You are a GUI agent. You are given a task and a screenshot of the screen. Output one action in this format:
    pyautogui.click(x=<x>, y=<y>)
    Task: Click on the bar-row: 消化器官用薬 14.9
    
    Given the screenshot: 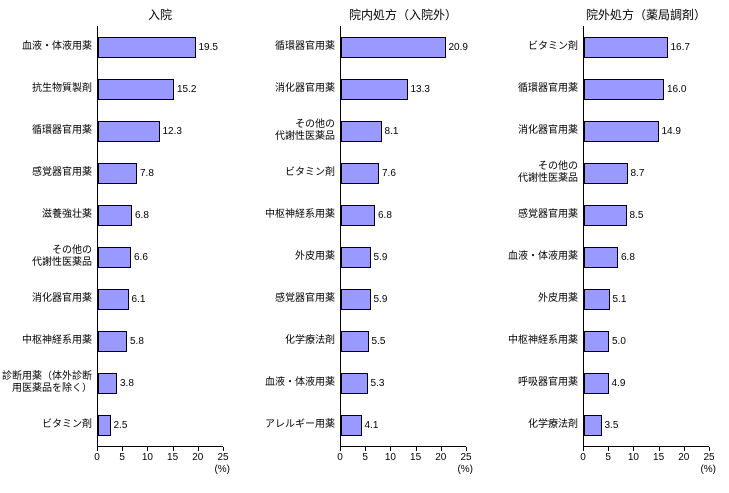 What is the action you would take?
    pyautogui.click(x=607, y=131)
    